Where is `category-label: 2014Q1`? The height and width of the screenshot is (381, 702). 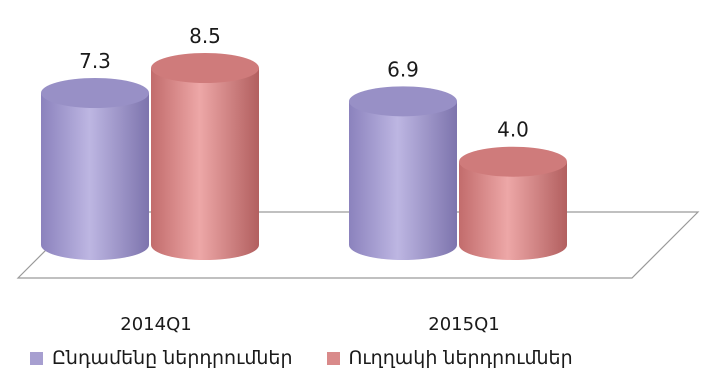 category-label: 2014Q1 is located at coordinates (155, 324).